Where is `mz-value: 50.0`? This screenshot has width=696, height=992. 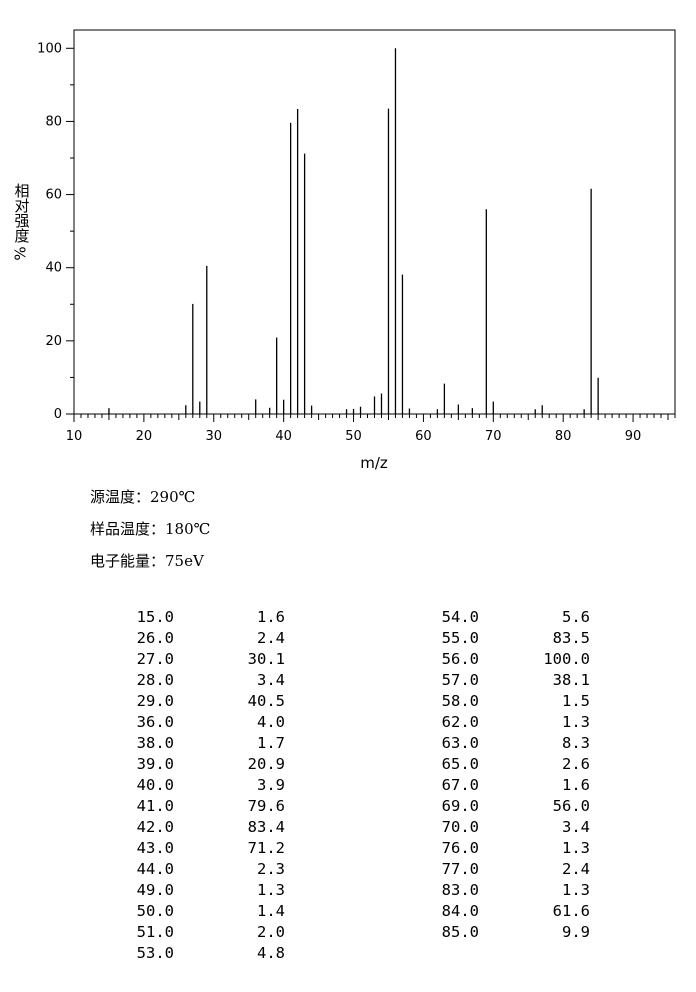 mz-value: 50.0 is located at coordinates (155, 911).